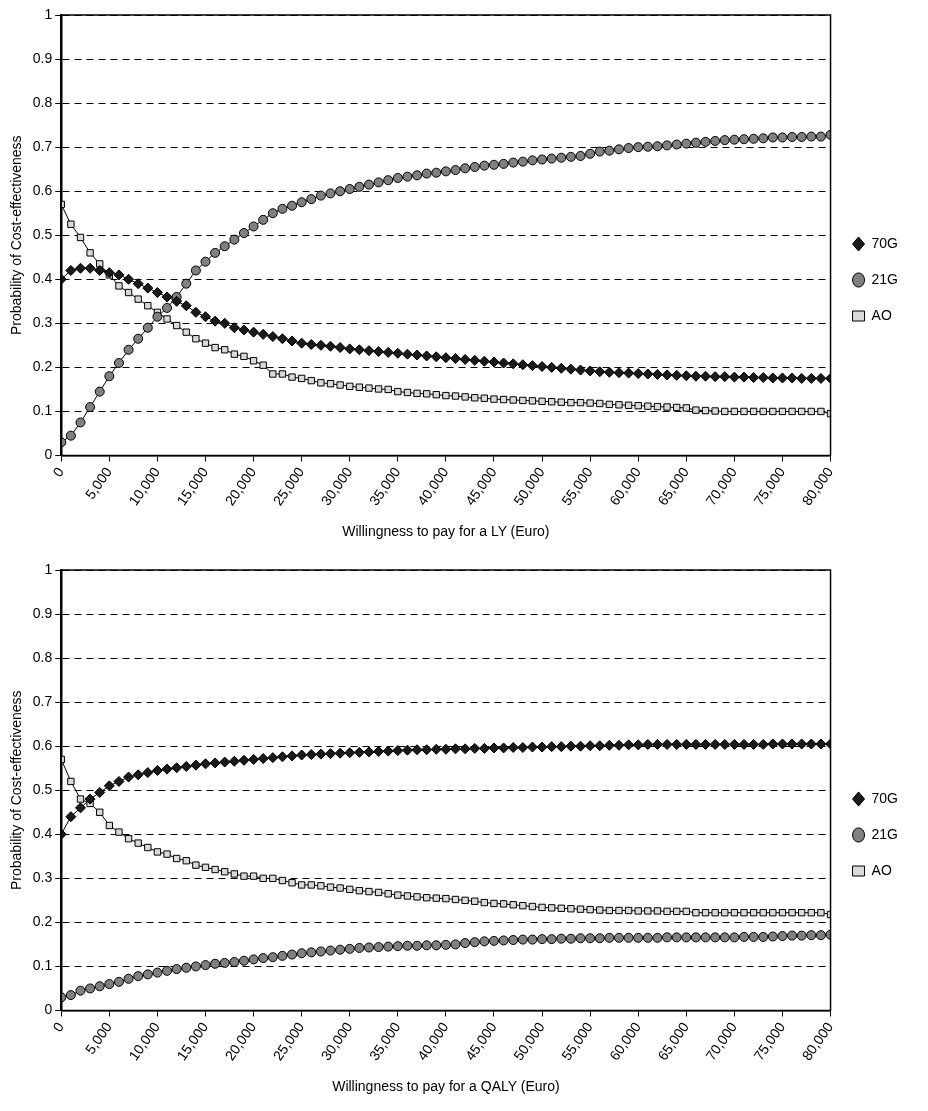 The height and width of the screenshot is (1111, 928). What do you see at coordinates (446, 531) in the screenshot?
I see `x-axis-title: Willingness to pay for a LY (Euro)` at bounding box center [446, 531].